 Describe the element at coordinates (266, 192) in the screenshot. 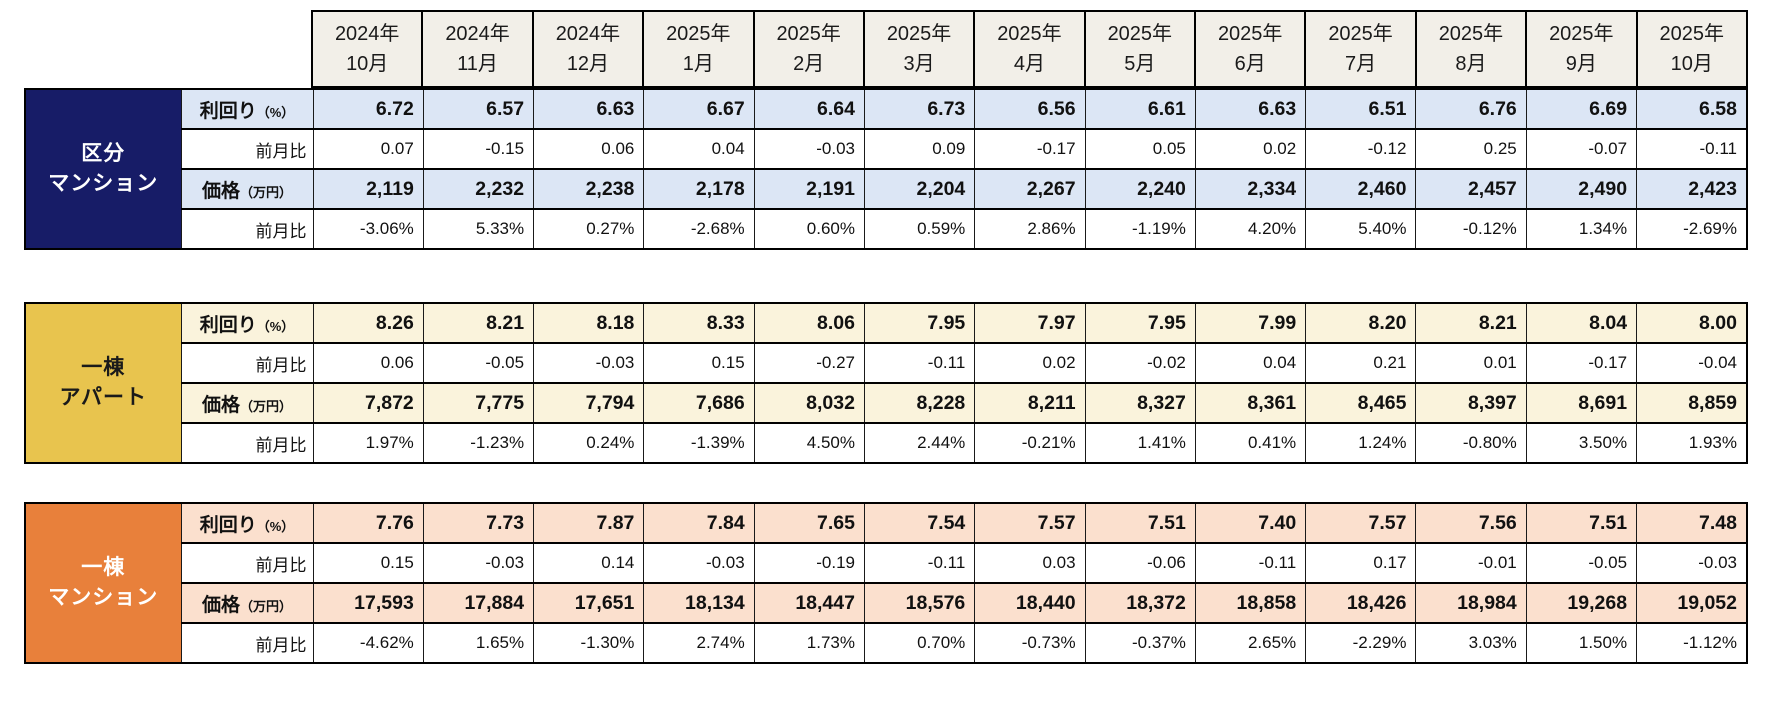

I see `row-label-unit: （万円）` at that location.